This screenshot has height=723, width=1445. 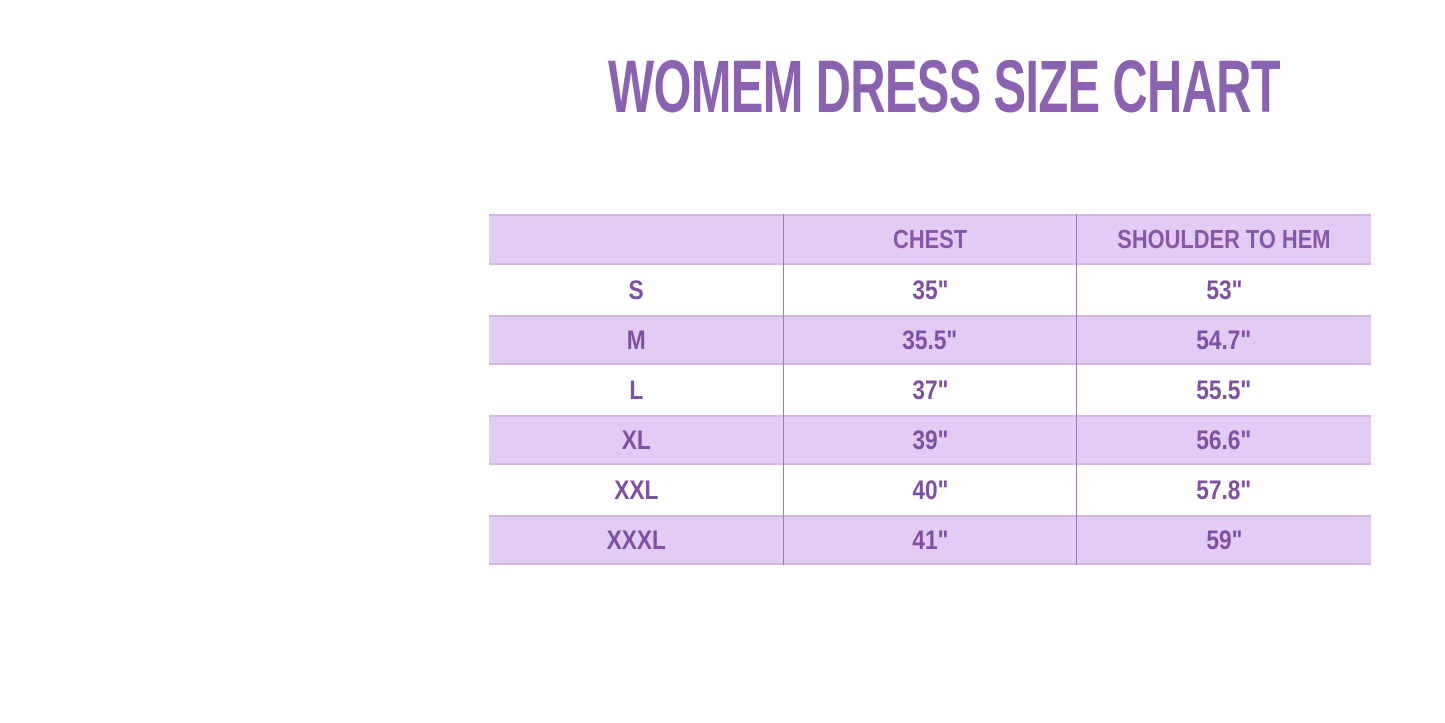 I want to click on table-header-row: CHEST SHOULDER TO HEM, so click(x=930, y=239).